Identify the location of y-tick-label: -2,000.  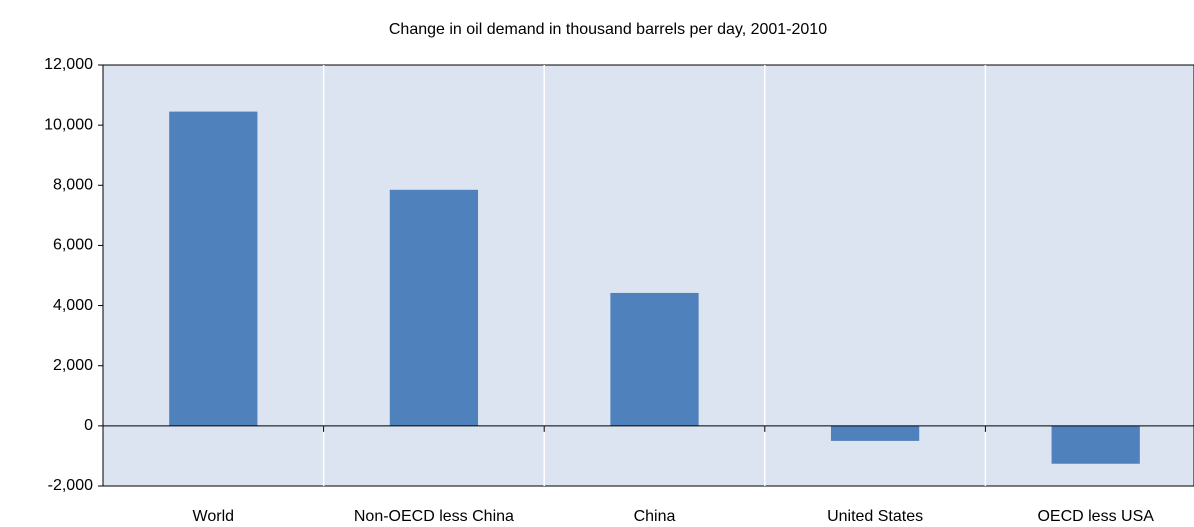
(70, 485).